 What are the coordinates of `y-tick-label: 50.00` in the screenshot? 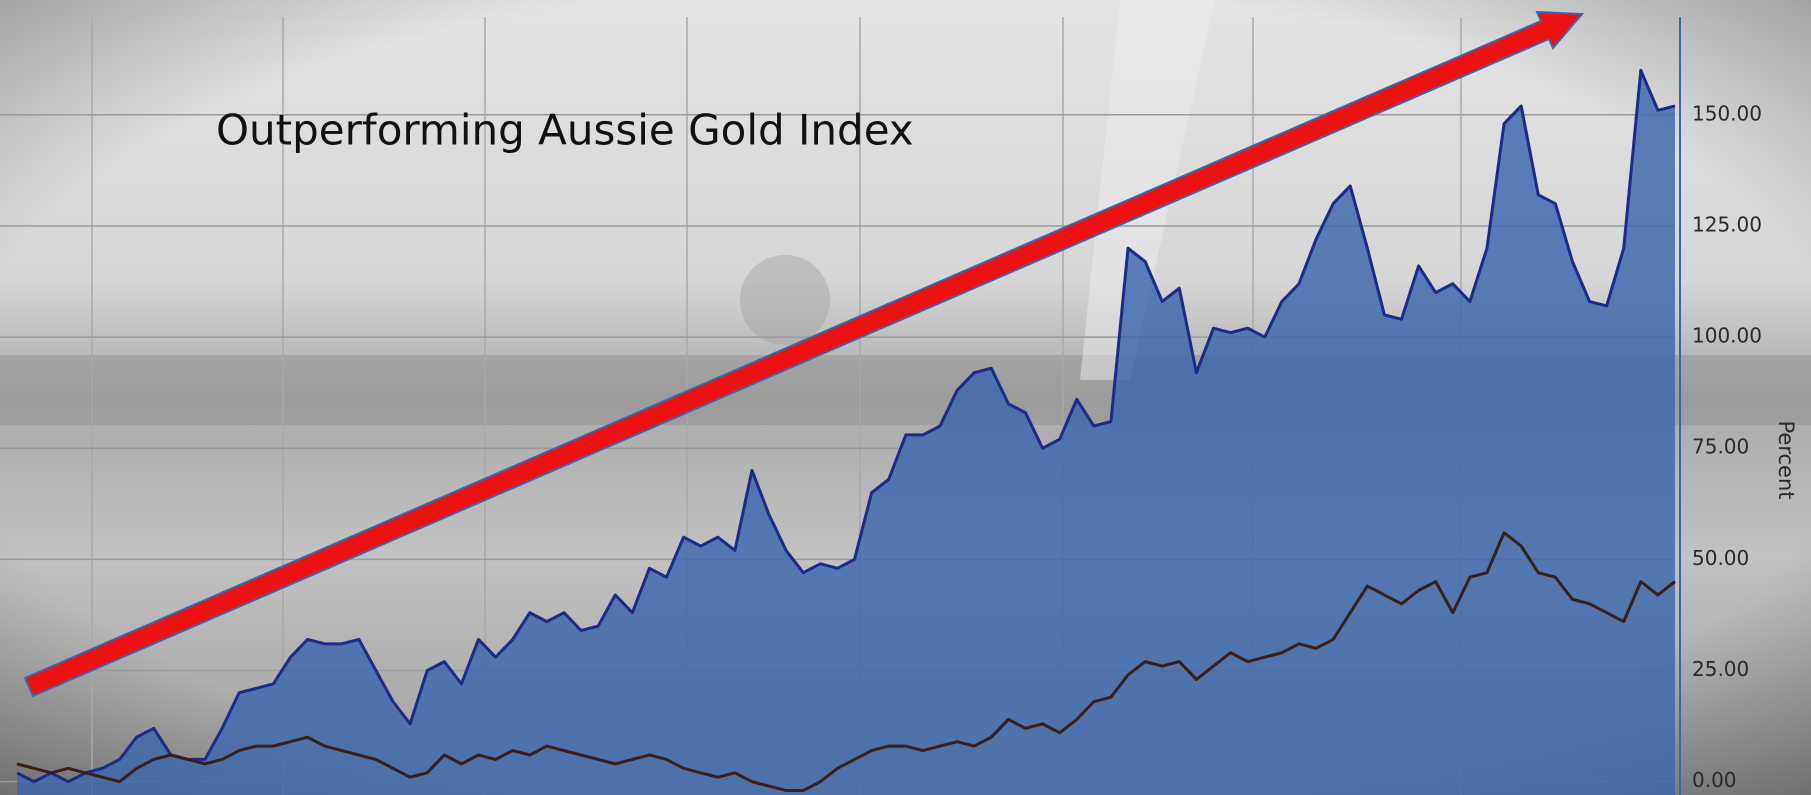 It's located at (1720, 558).